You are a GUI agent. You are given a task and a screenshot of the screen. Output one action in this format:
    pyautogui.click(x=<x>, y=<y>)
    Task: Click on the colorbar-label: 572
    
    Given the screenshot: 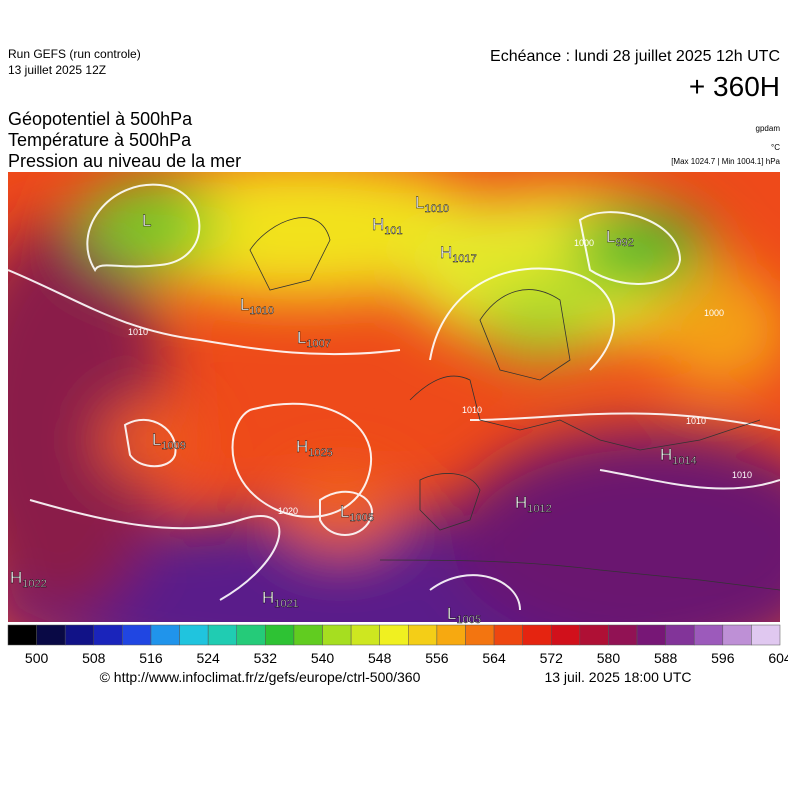 What is the action you would take?
    pyautogui.click(x=552, y=658)
    